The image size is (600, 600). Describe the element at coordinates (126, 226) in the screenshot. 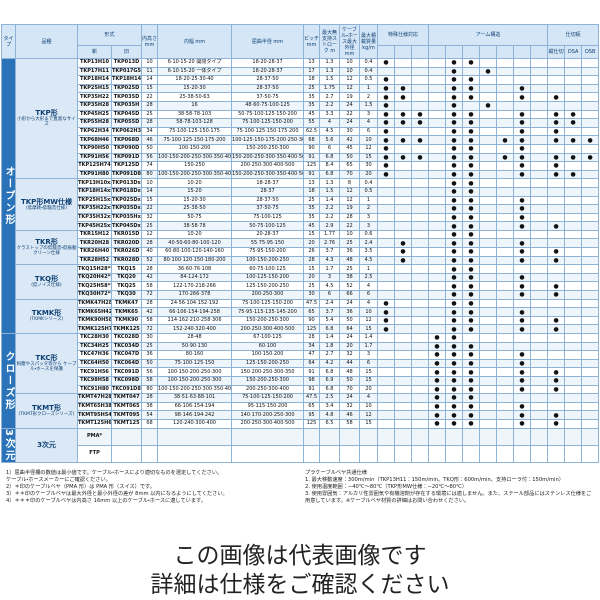

I see `table-cell: TKP045DxxM` at that location.